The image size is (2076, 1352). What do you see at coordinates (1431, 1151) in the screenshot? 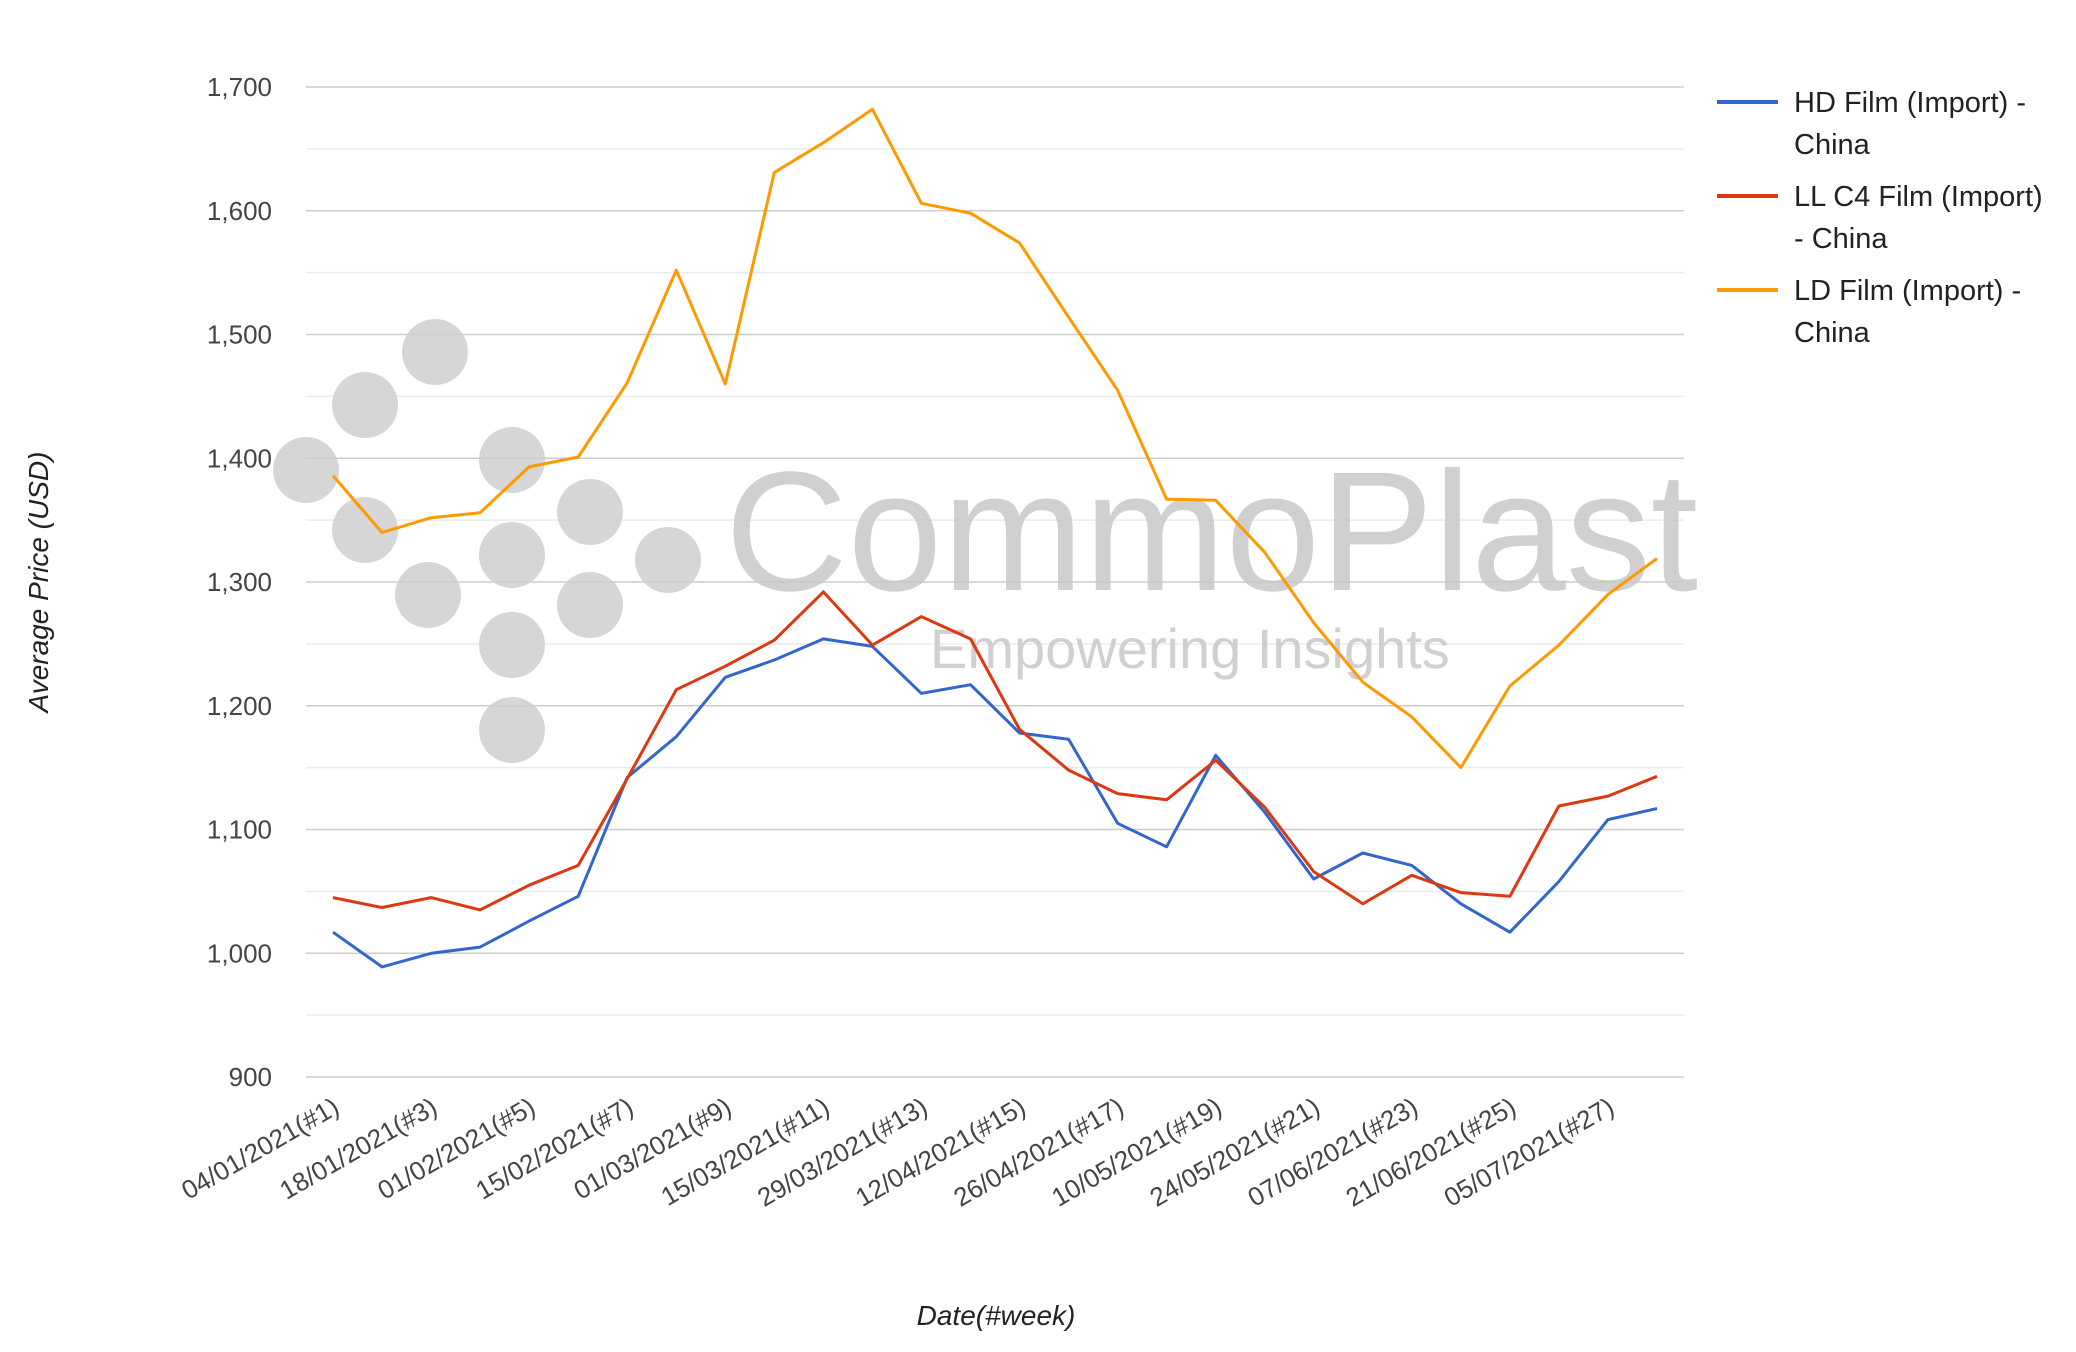
I see `x-tick-label: 21/06/2021(#25)` at bounding box center [1431, 1151].